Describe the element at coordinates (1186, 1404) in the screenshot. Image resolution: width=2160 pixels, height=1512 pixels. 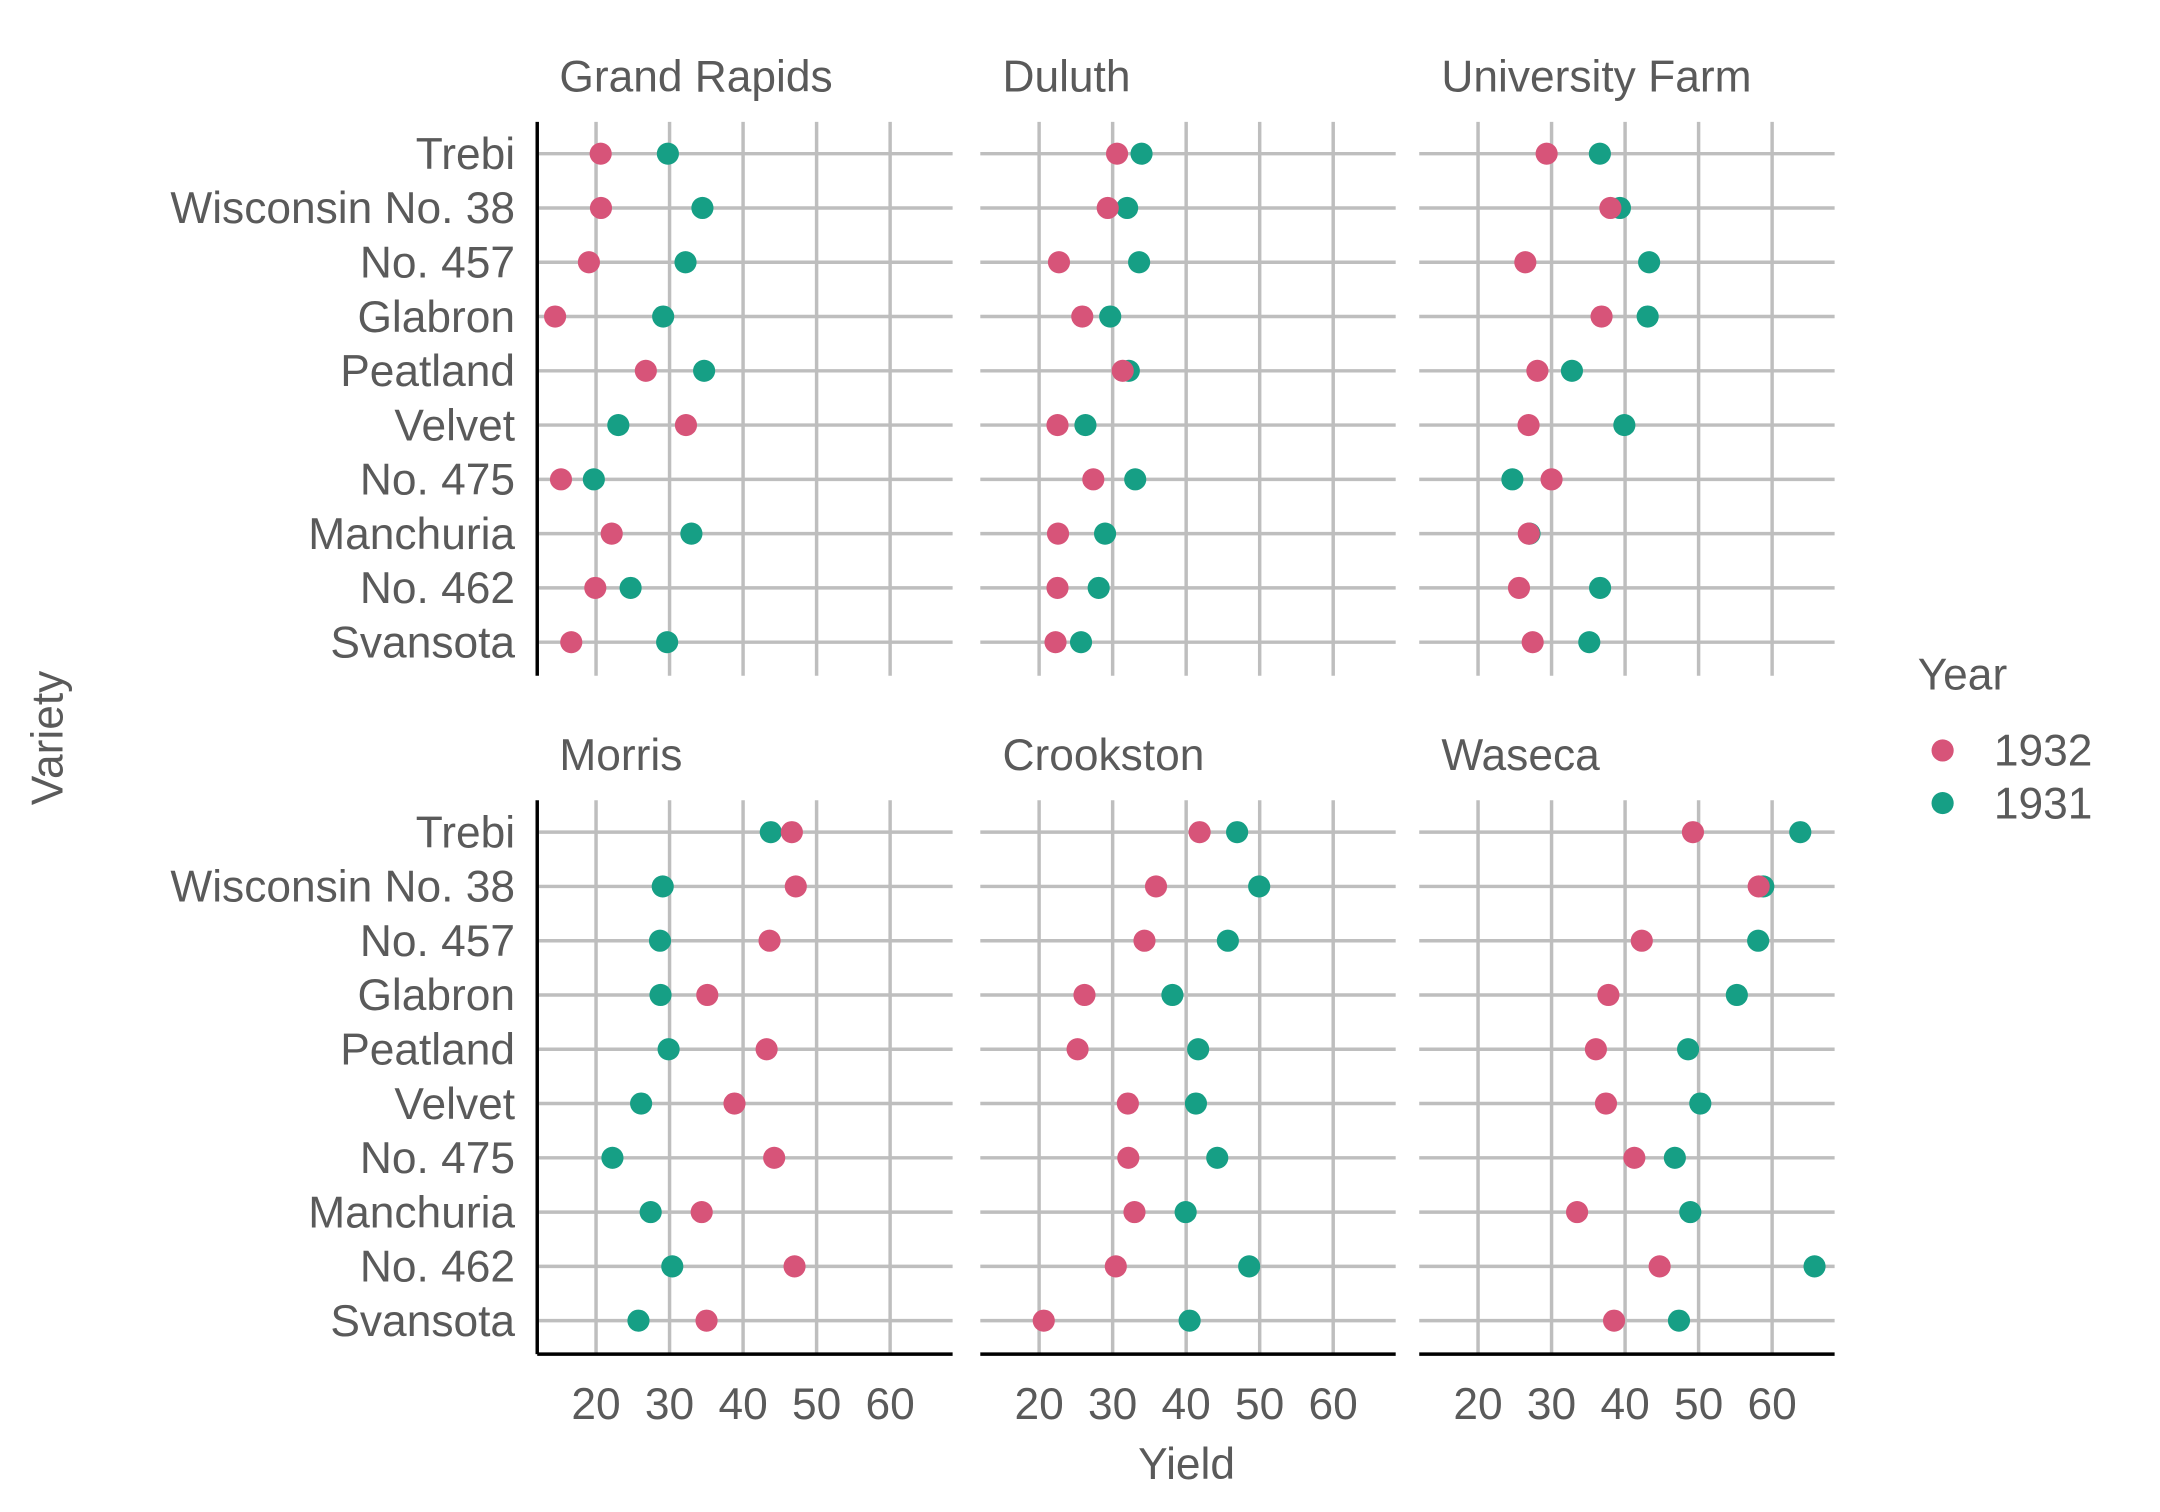
I see `x-tick-label: 40` at that location.